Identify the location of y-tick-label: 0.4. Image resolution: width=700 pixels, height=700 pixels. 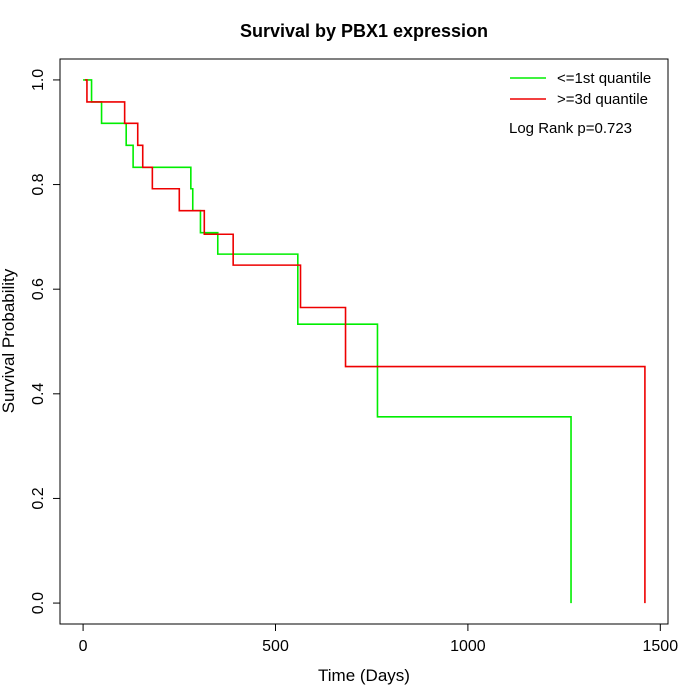
(38, 394).